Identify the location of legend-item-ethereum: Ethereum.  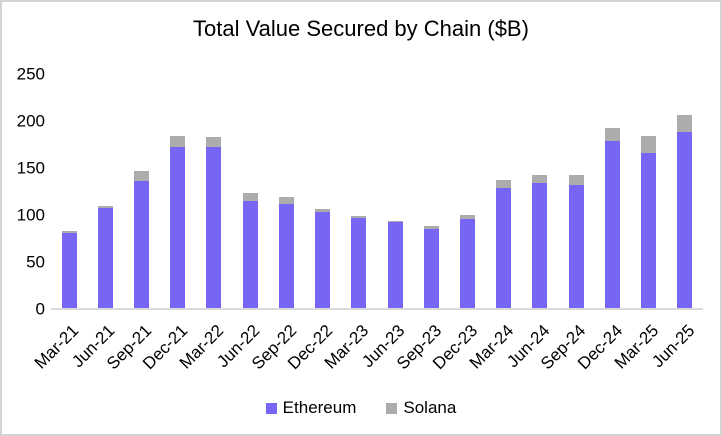
(311, 408).